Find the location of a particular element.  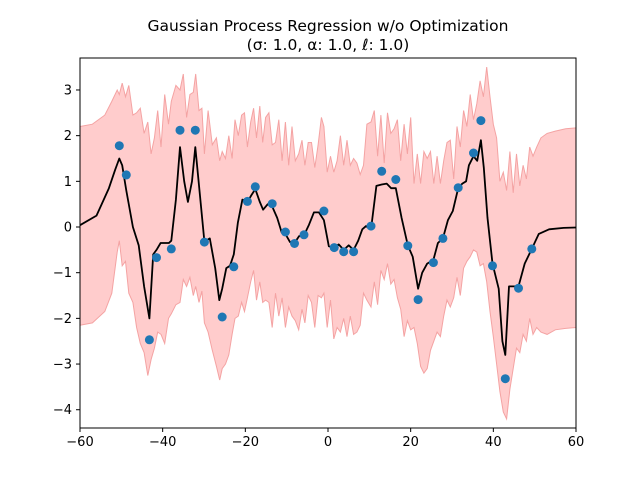

y-tick-label: −4 is located at coordinates (62, 410).